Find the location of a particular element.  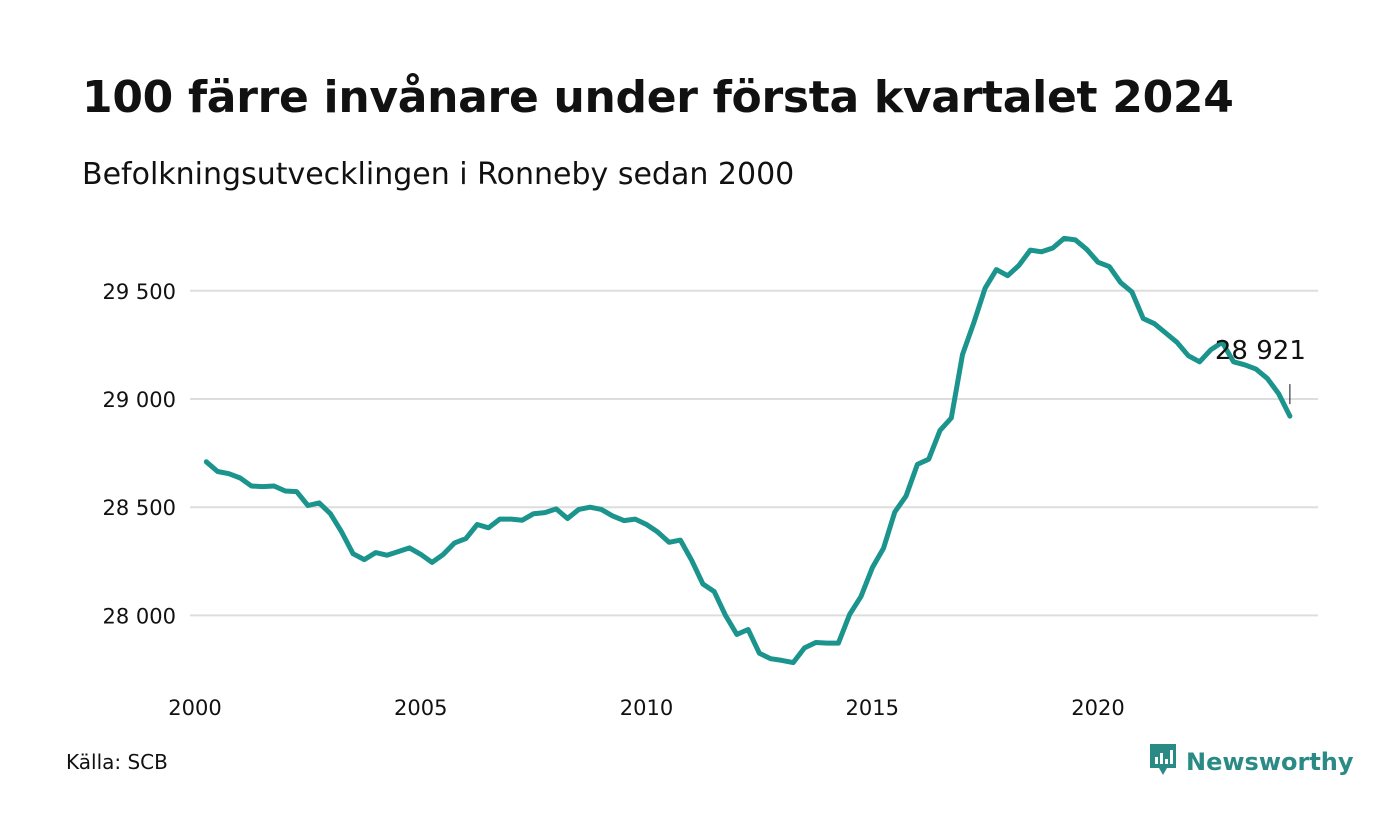

end-value-label: 28 921 is located at coordinates (1260, 351).